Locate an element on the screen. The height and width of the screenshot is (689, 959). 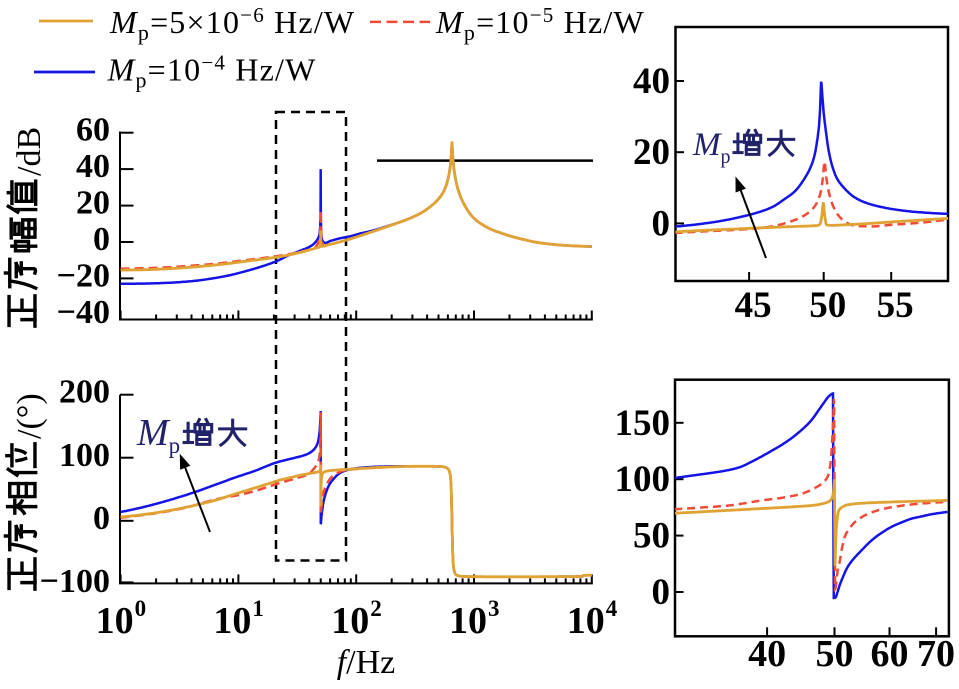
svg-text: 45 is located at coordinates (753, 305).